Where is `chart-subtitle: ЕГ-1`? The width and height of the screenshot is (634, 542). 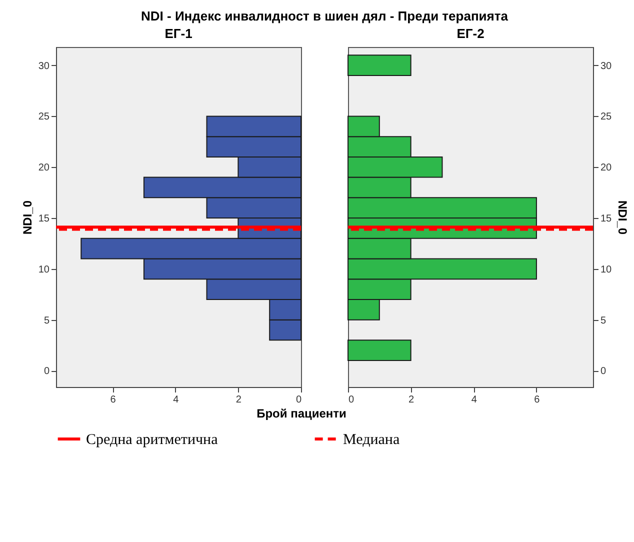
chart-subtitle: ЕГ-1 is located at coordinates (178, 33).